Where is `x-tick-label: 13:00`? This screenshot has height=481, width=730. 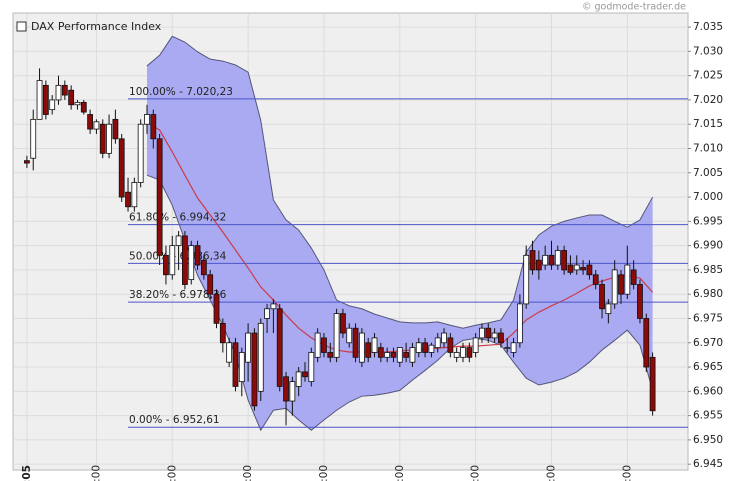
x-tick-label: 13:00 is located at coordinates (400, 473).